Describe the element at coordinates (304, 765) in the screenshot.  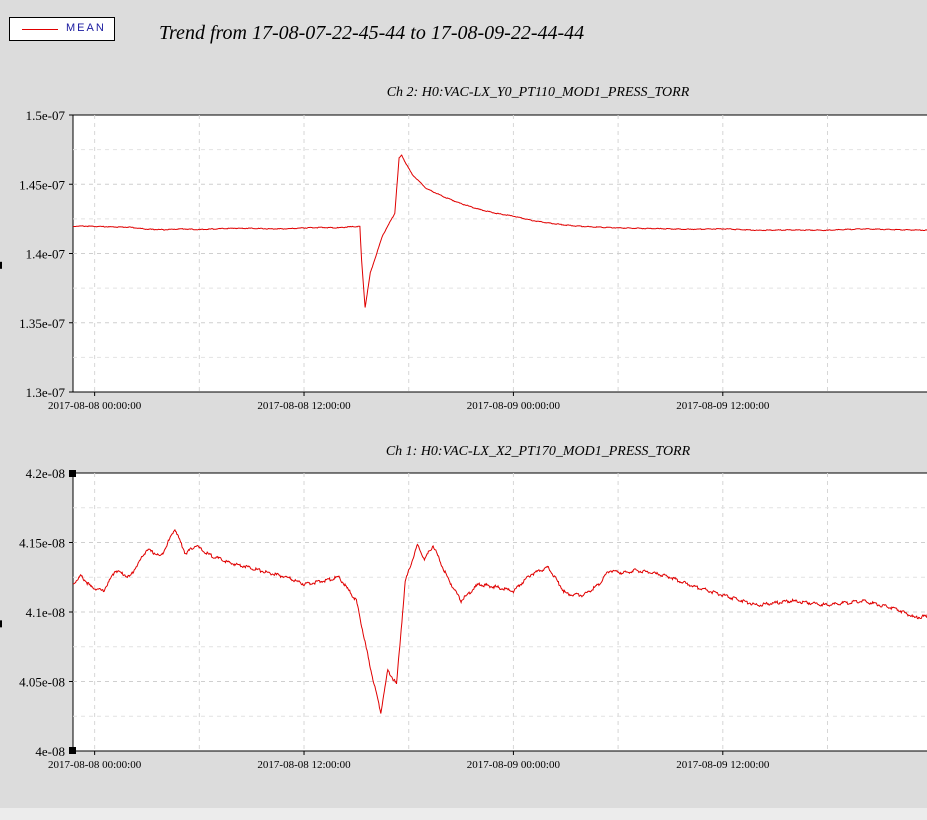
I see `chart2-xtick-label: 2017-08-08 12:00:00` at that location.